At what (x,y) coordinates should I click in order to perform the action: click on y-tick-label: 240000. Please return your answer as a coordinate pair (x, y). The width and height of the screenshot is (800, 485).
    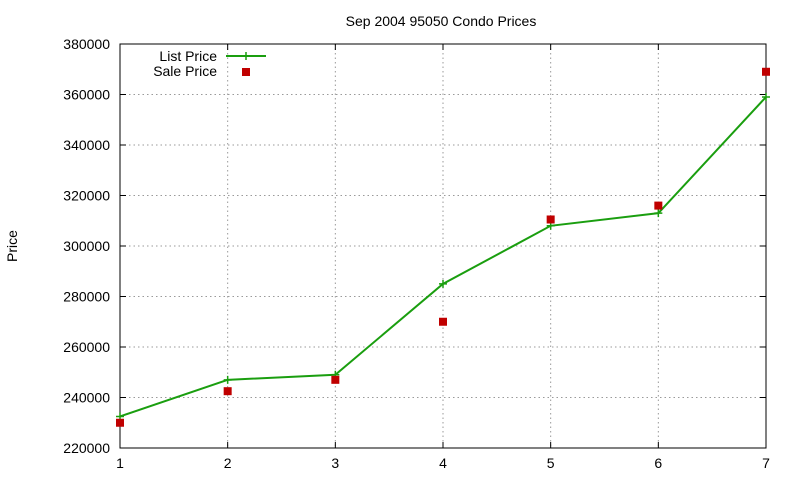
    Looking at the image, I should click on (86, 398).